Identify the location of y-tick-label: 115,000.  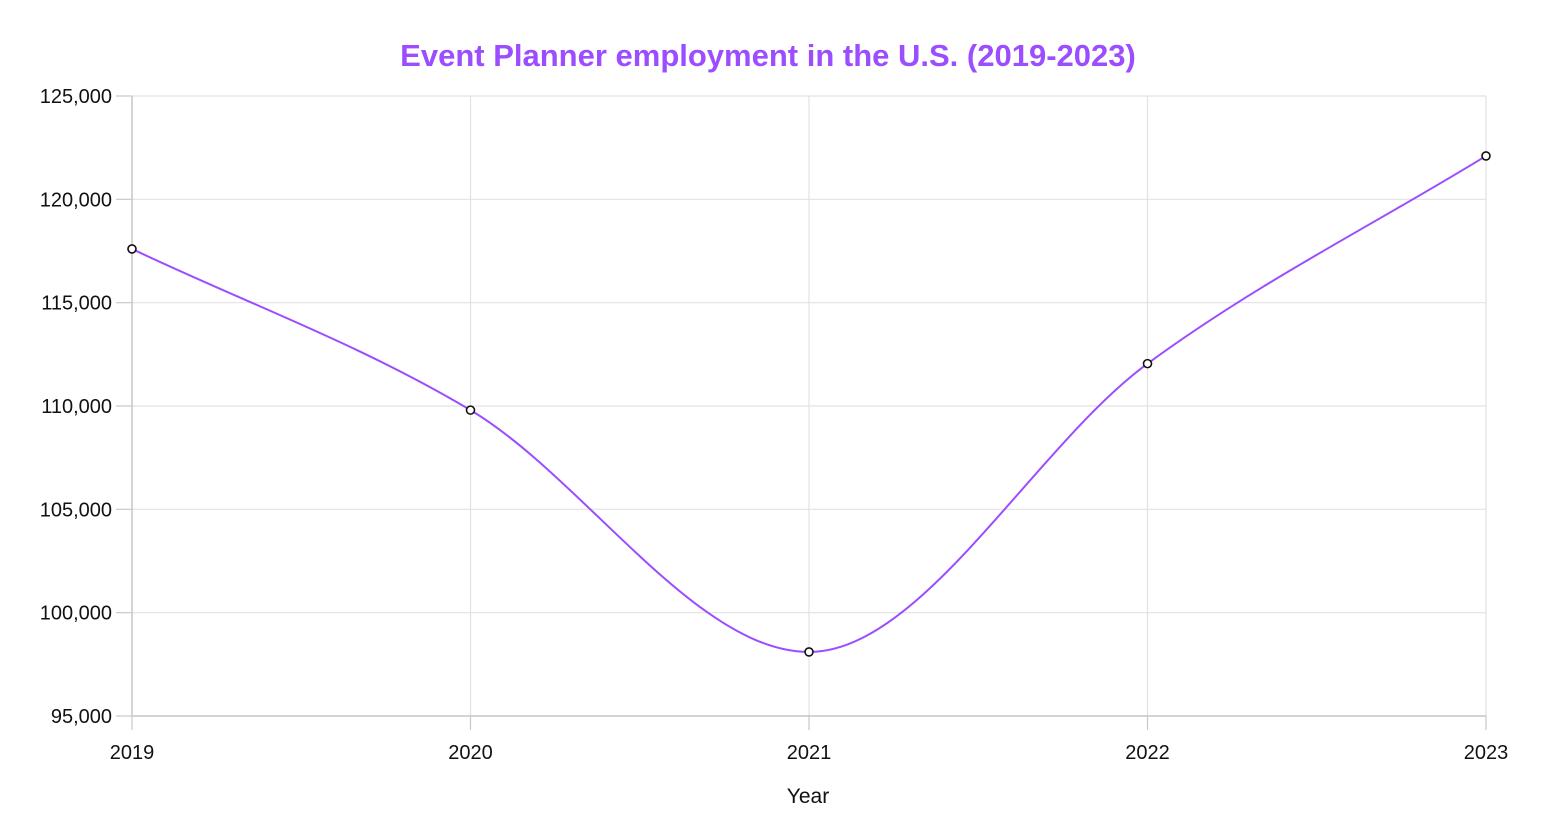
(76, 304).